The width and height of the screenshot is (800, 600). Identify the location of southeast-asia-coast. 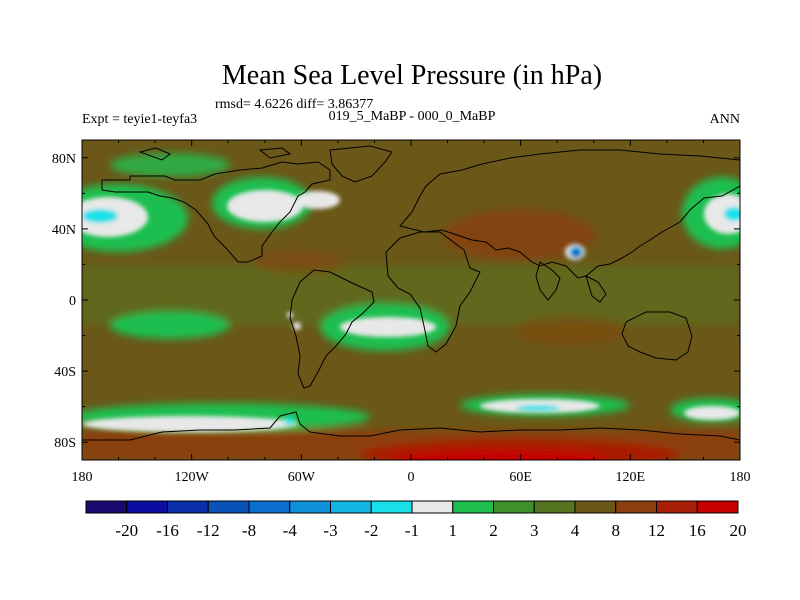
(596, 289).